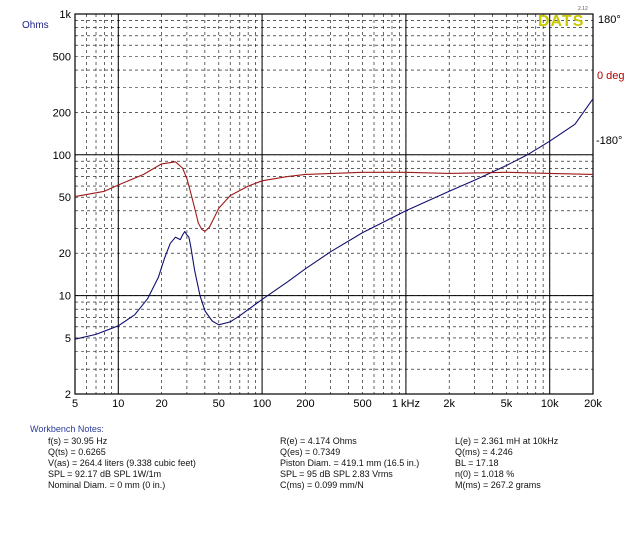 The height and width of the screenshot is (541, 632). What do you see at coordinates (593, 404) in the screenshot?
I see `x-tick-label: 20k` at bounding box center [593, 404].